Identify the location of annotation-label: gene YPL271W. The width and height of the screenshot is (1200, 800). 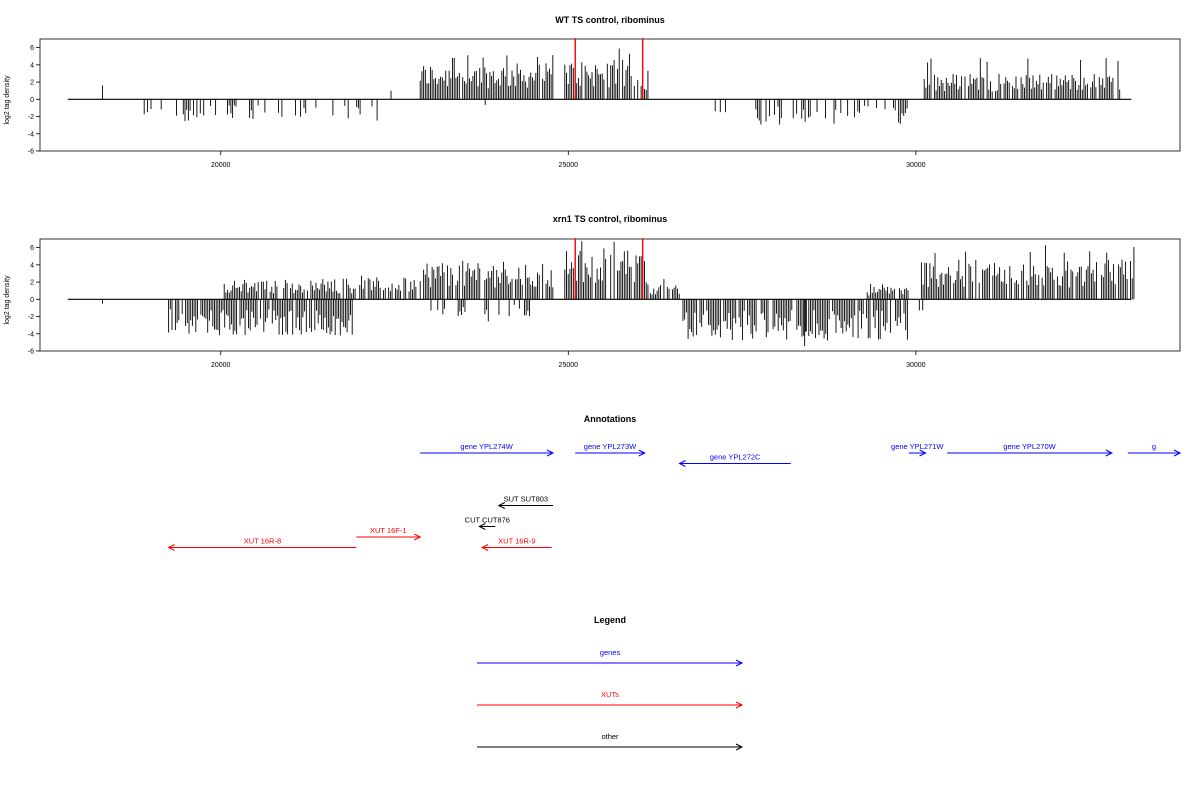
(917, 446).